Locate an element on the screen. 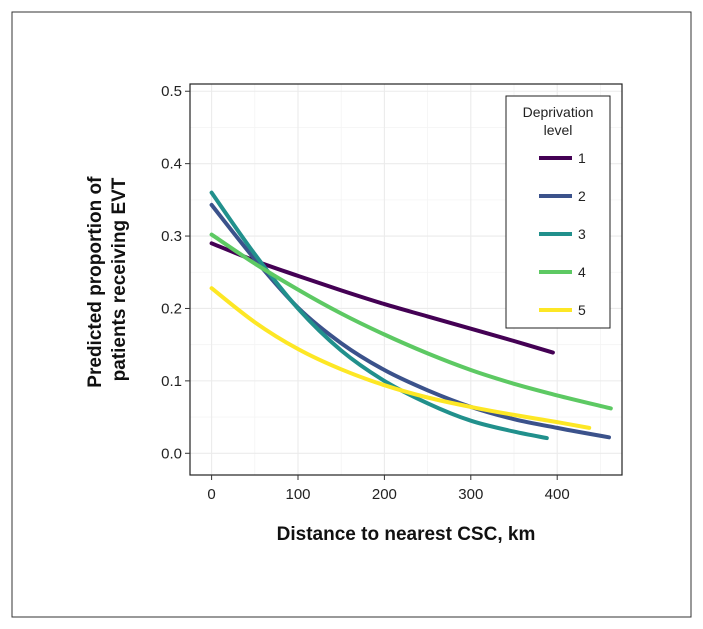  legend-label-level-2: 2 is located at coordinates (582, 196).